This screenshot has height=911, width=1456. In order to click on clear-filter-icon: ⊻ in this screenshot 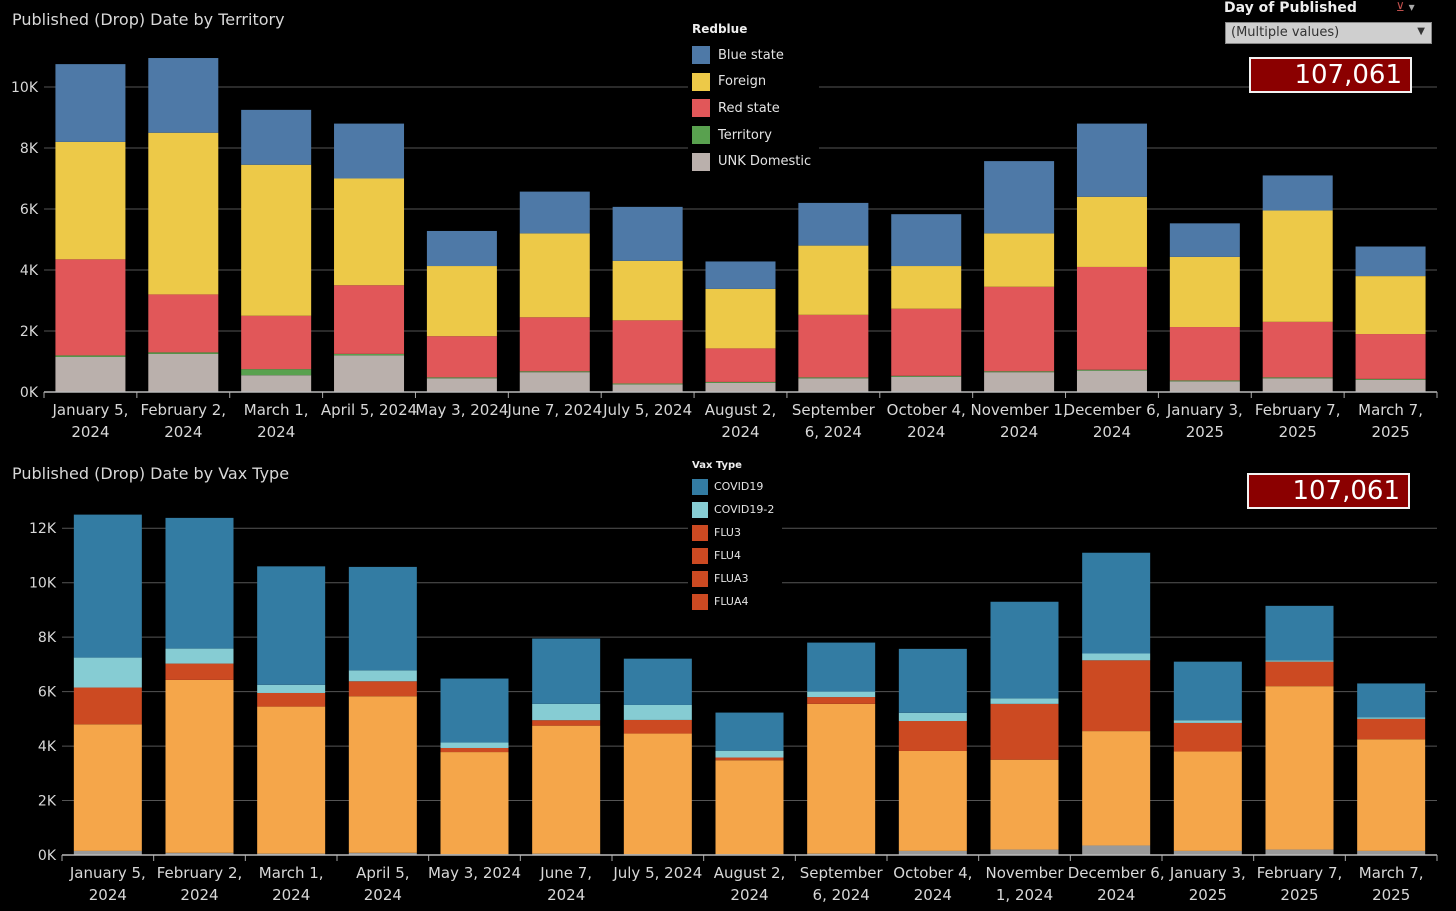, I will do `click(1400, 7)`.